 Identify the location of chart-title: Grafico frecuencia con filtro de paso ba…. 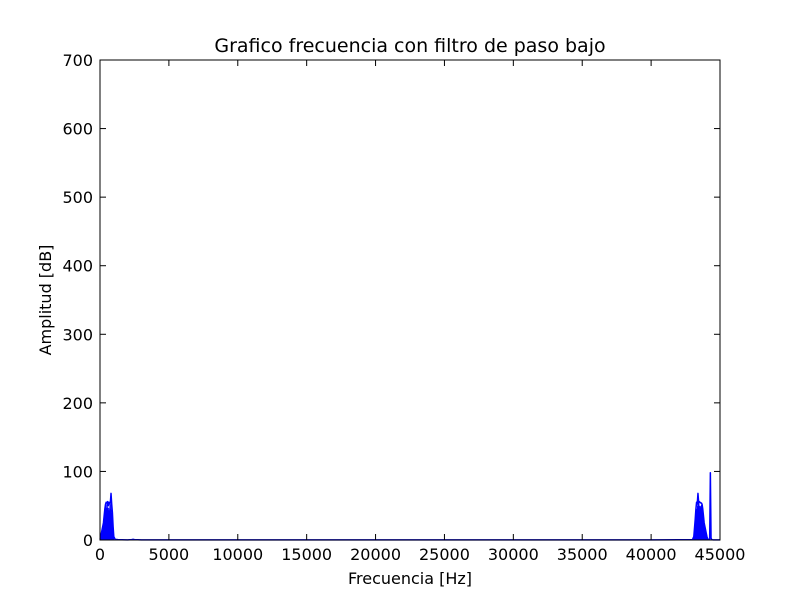
(409, 46).